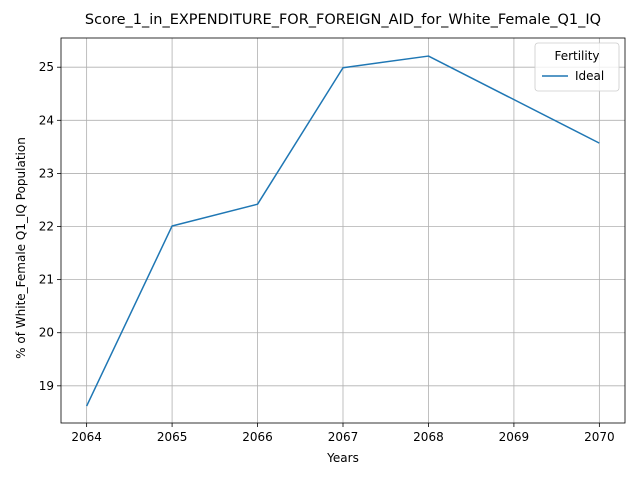 Image resolution: width=640 pixels, height=480 pixels. I want to click on y-axis-label: % of White_Female Q1_IQ Population, so click(21, 248).